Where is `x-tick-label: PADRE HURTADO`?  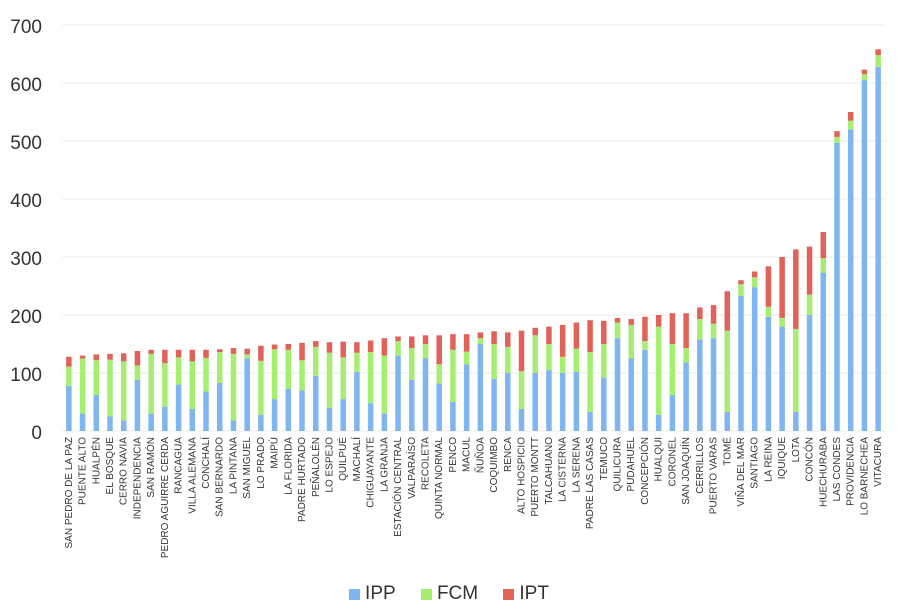 x-tick-label: PADRE HURTADO is located at coordinates (302, 479).